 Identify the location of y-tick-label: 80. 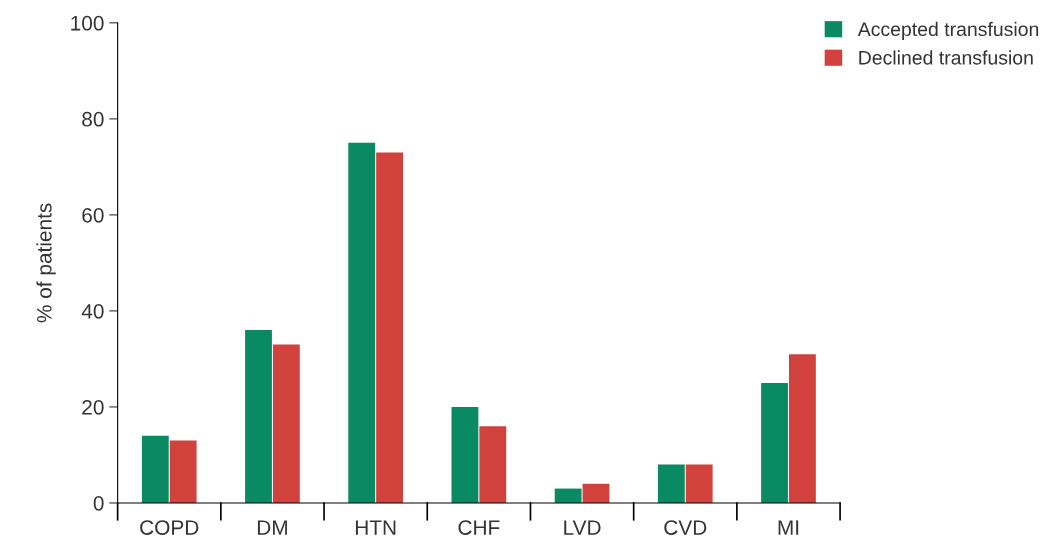
(93, 119).